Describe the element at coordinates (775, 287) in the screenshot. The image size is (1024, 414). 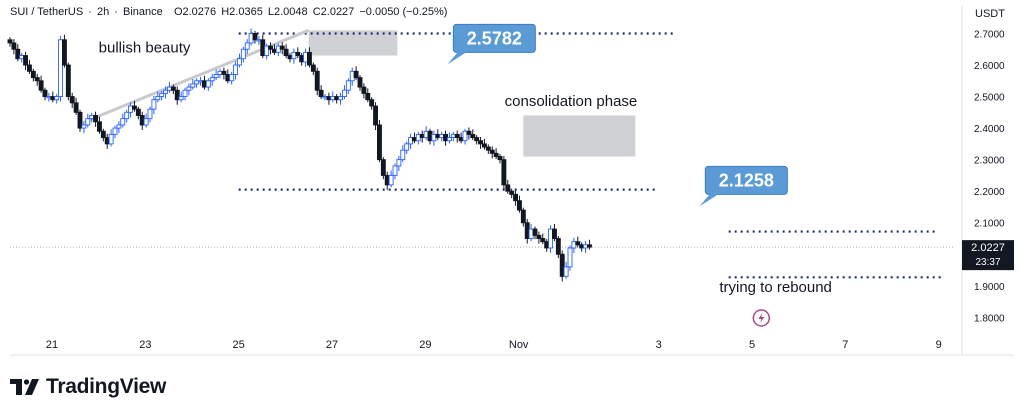
I see `annotation-text: trying to rebound` at that location.